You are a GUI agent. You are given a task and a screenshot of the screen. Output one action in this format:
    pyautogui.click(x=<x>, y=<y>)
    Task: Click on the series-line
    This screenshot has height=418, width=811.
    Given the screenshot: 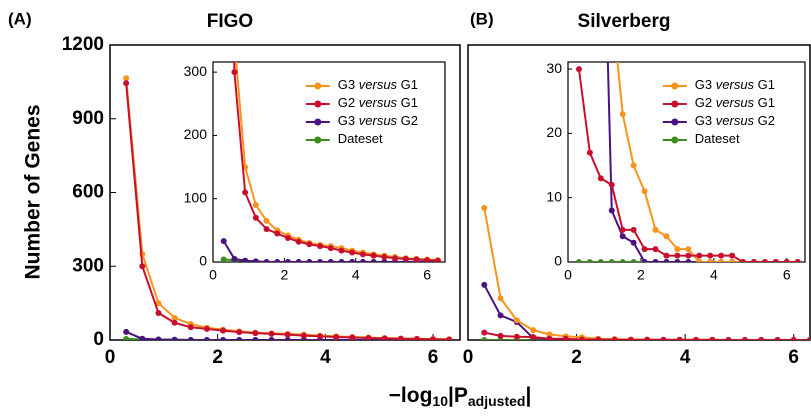 What is the action you would take?
    pyautogui.click(x=287, y=335)
    